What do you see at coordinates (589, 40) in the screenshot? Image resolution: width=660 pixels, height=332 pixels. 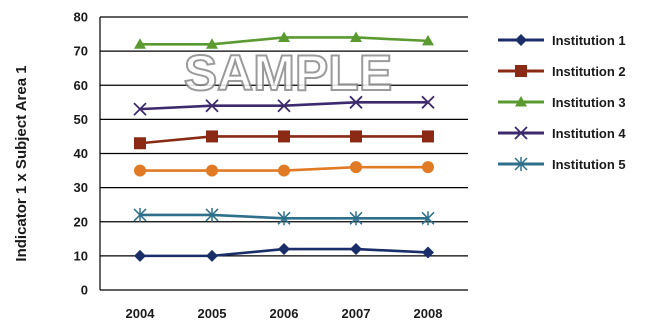 I see `legend-label: Institution 1` at bounding box center [589, 40].